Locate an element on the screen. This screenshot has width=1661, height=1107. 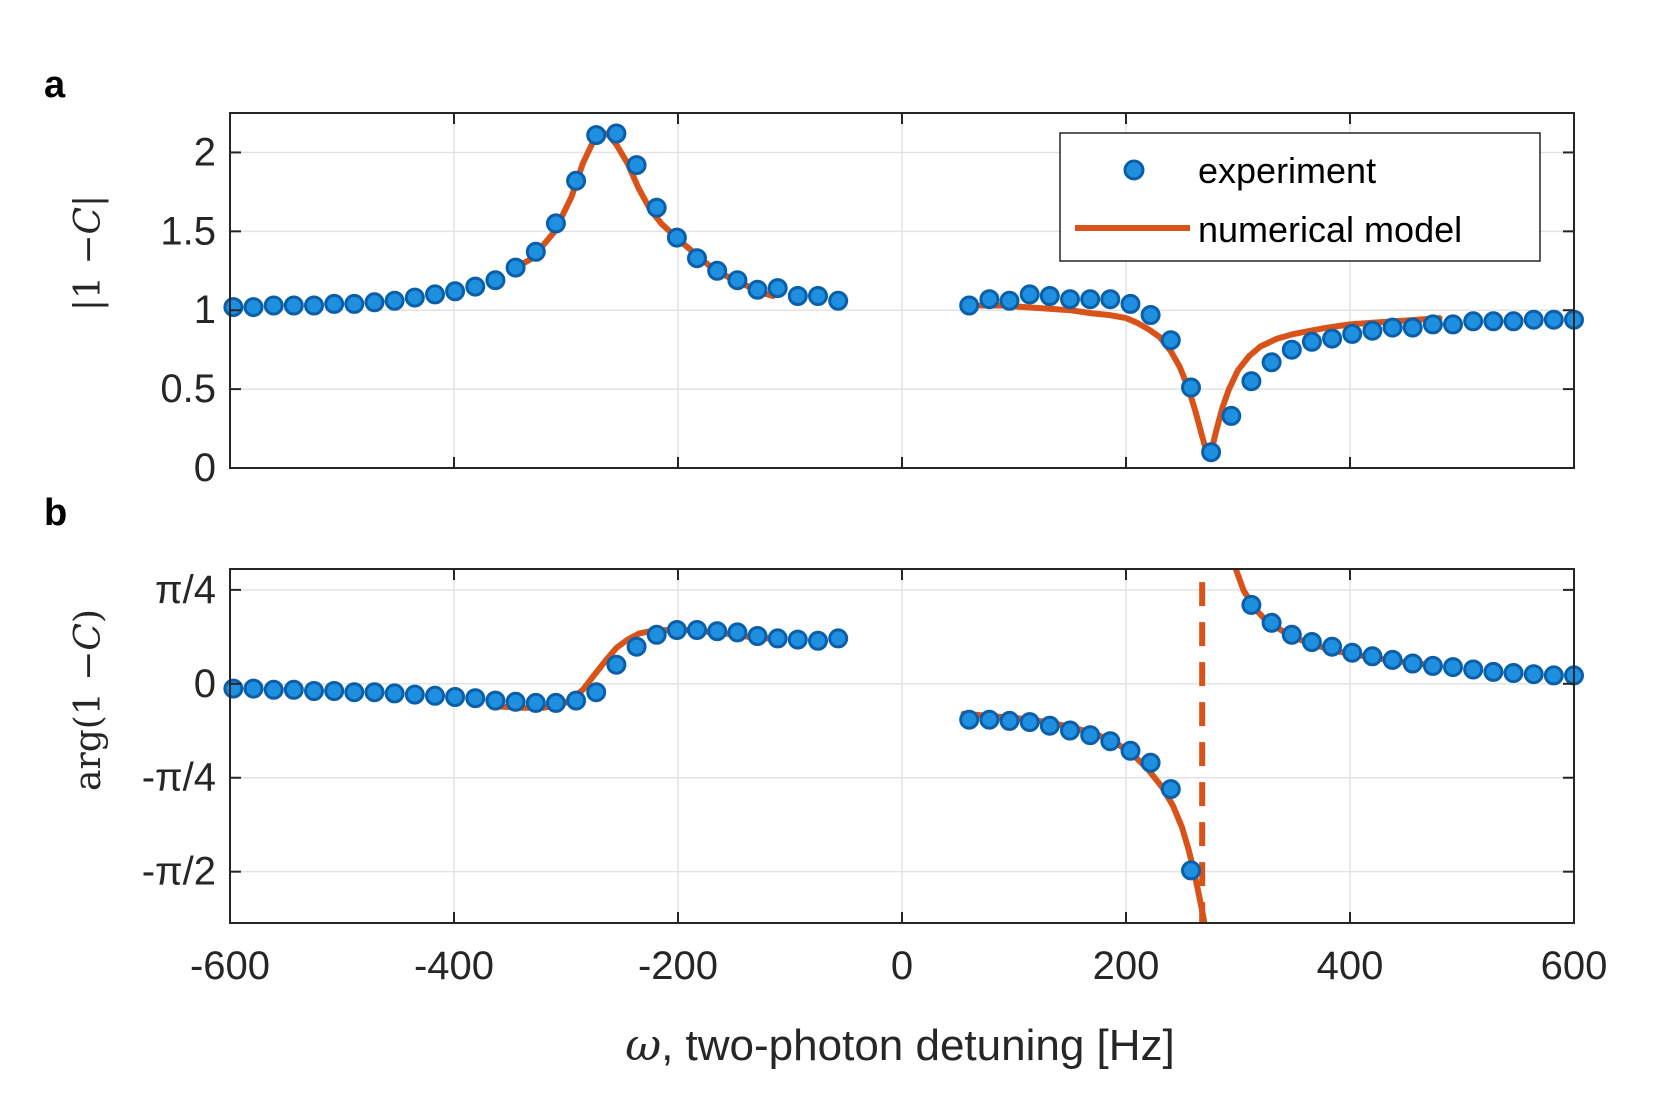
legend-experiment-label: experiment is located at coordinates (1287, 170).